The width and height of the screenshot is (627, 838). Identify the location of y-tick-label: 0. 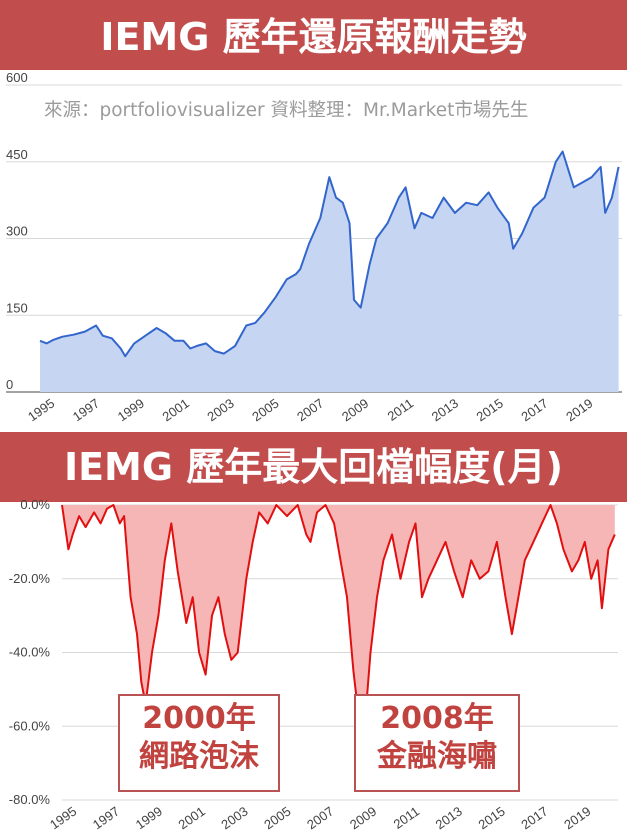
(9, 384).